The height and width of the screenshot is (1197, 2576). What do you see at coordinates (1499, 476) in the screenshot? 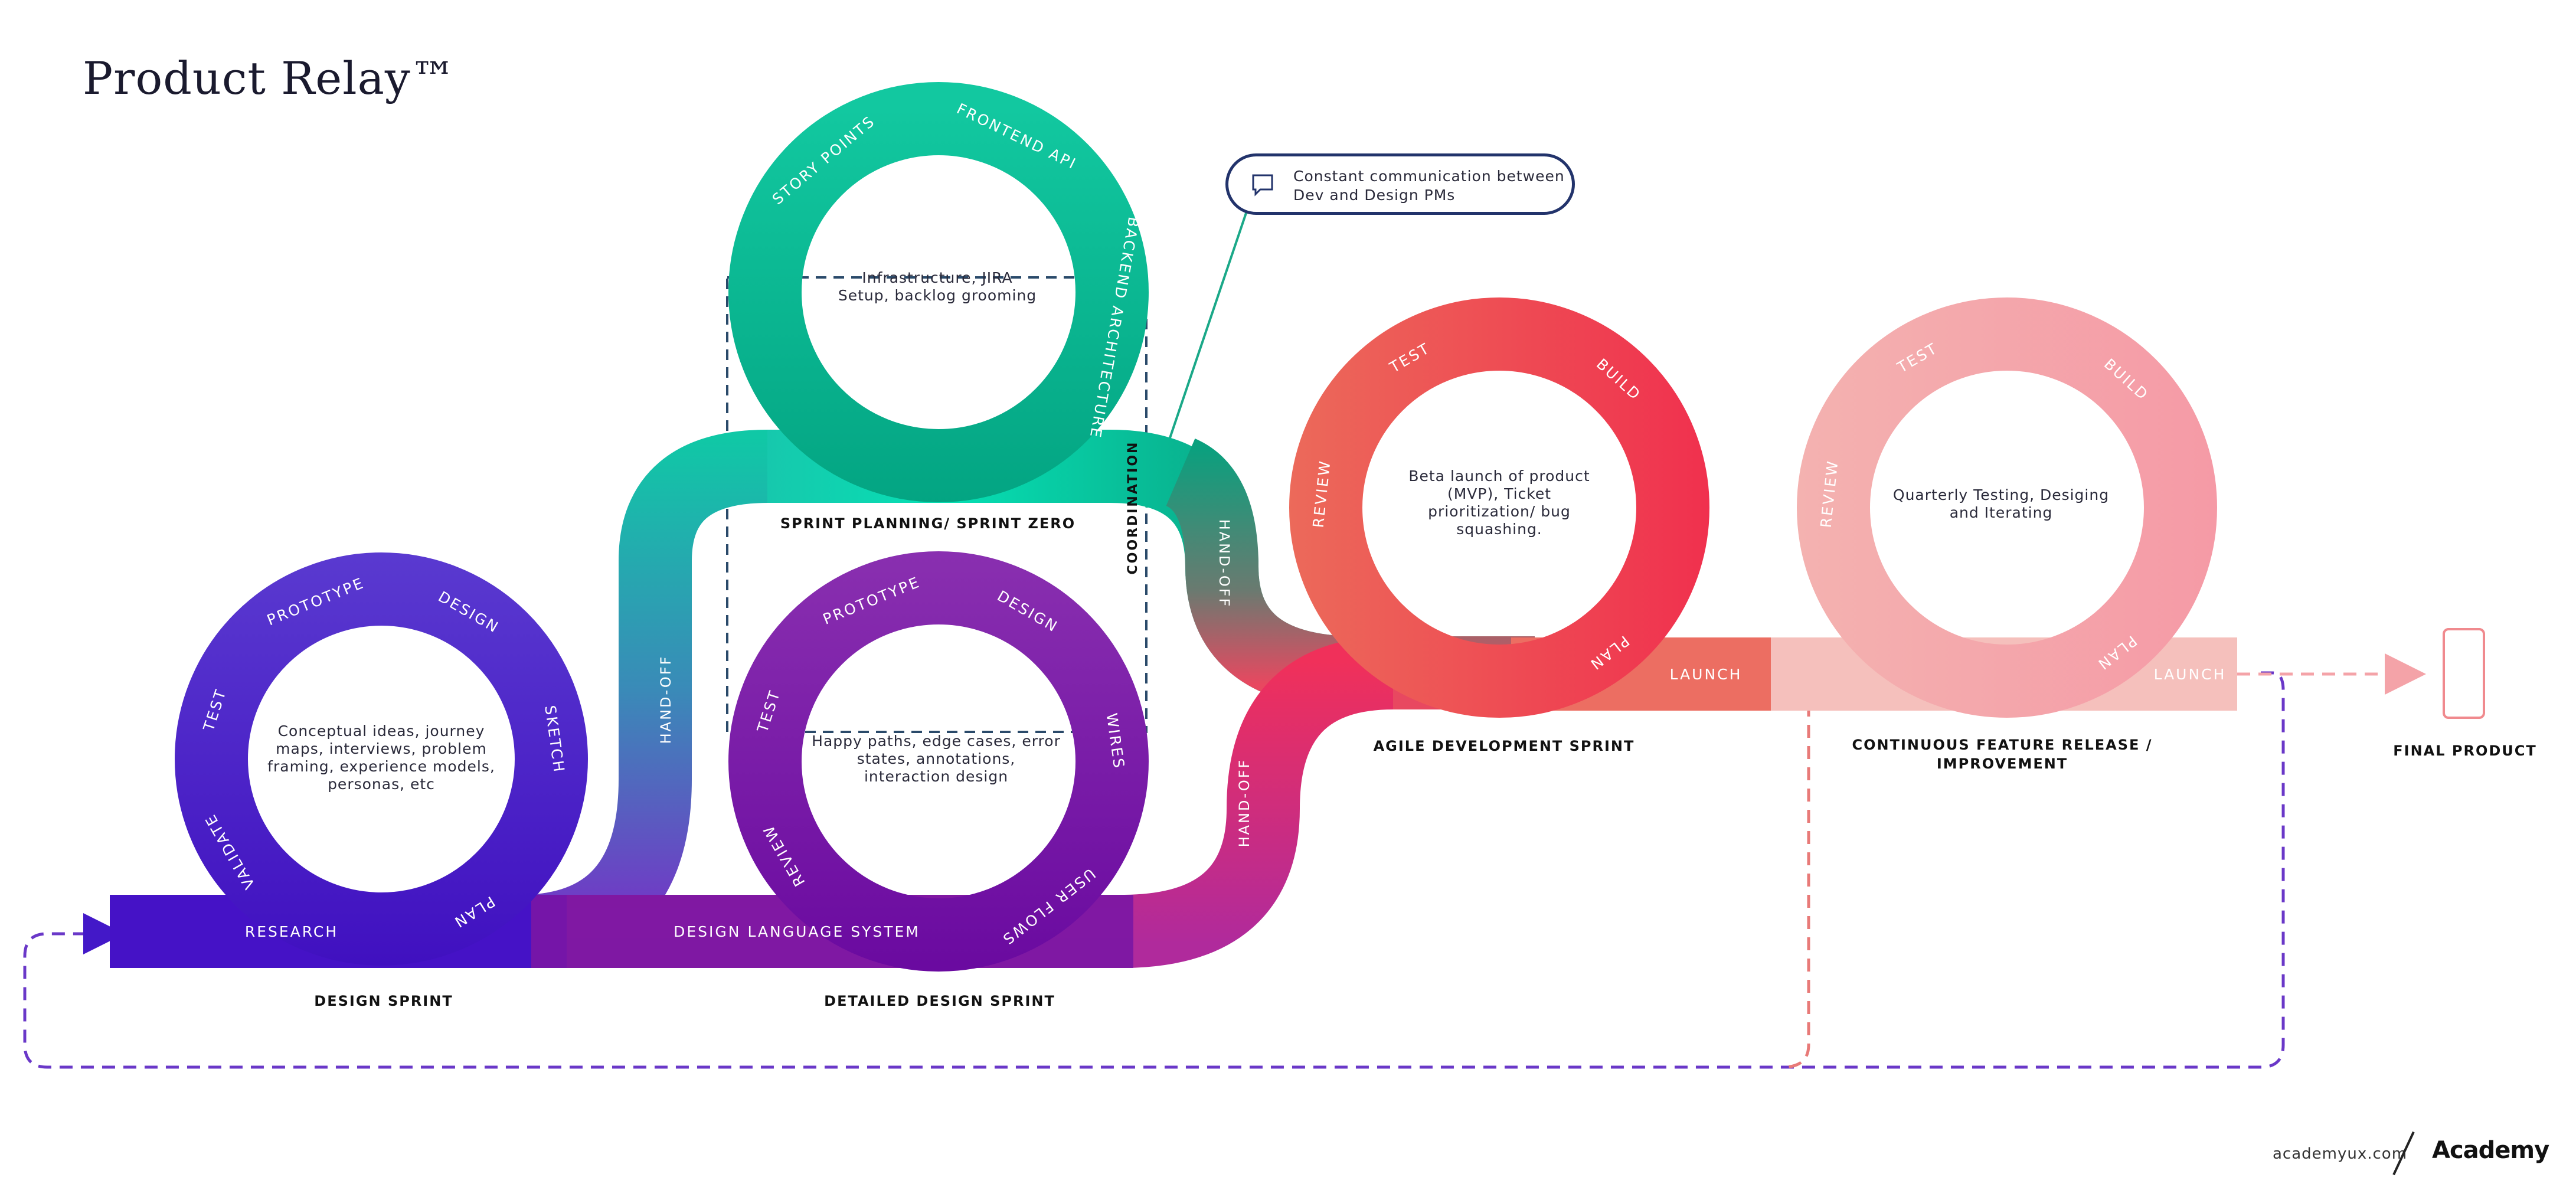
I see `cycle-description: Beta launch of product` at bounding box center [1499, 476].